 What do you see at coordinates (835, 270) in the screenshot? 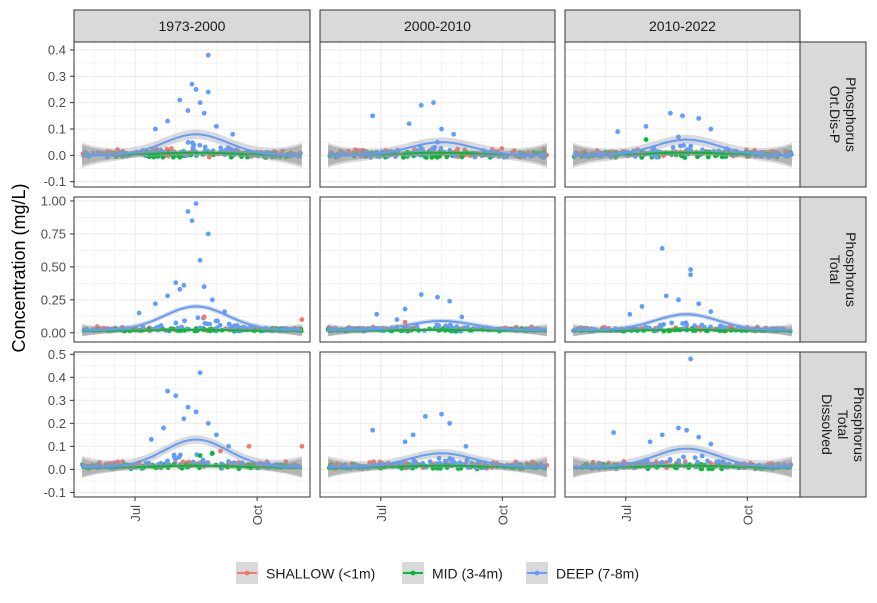
I see `row-strip-label: Total` at bounding box center [835, 270].